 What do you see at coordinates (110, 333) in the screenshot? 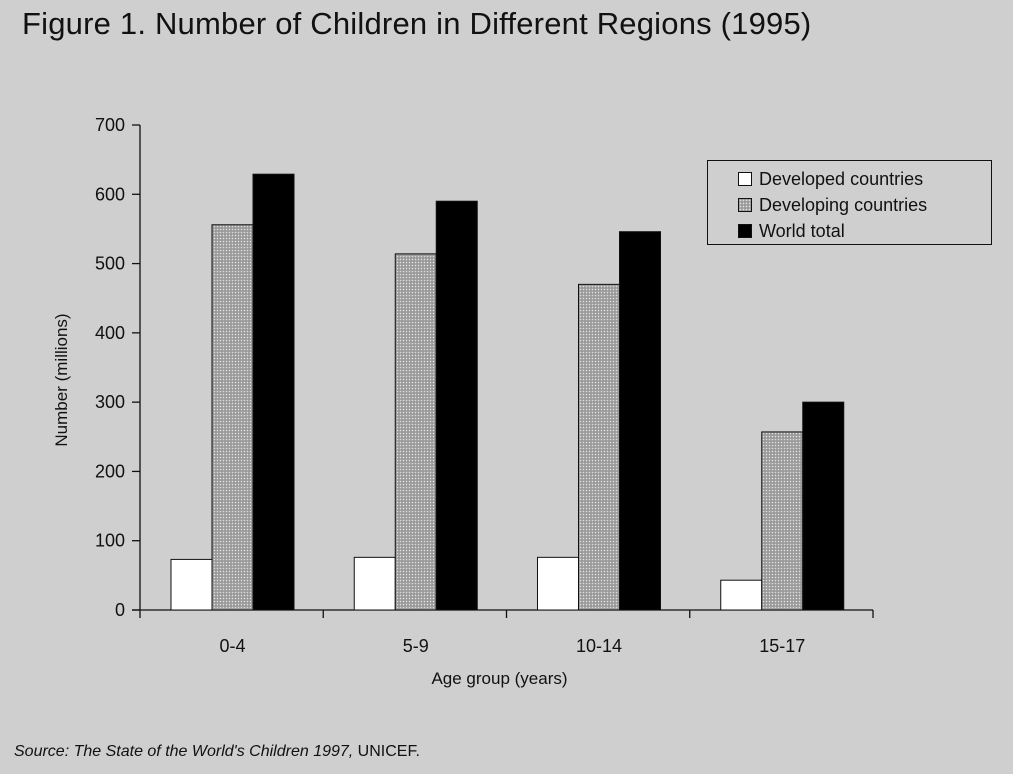
I see `y-tick-label: 400` at bounding box center [110, 333].